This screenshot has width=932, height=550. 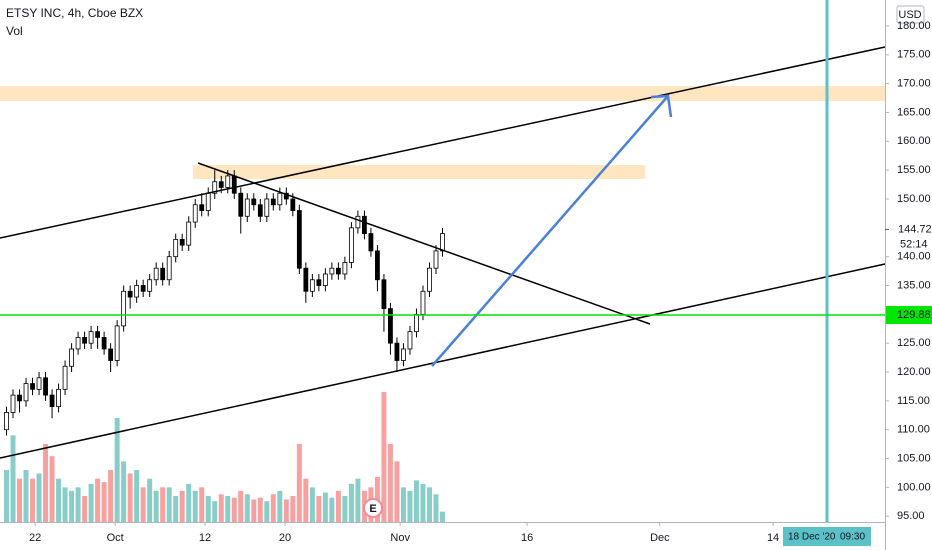 I want to click on y-tick-label: 100.00, so click(x=914, y=487).